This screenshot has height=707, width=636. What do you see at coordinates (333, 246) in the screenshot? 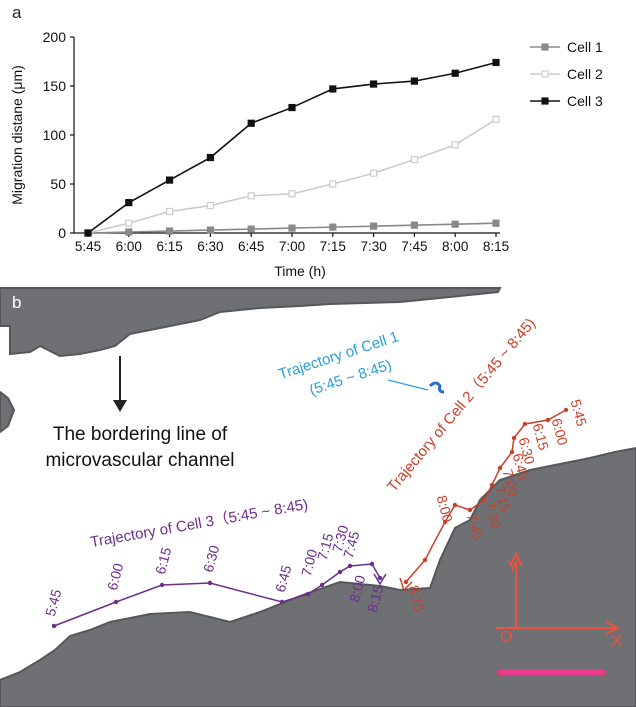
I see `x-tick-label: 7:15` at bounding box center [333, 246].